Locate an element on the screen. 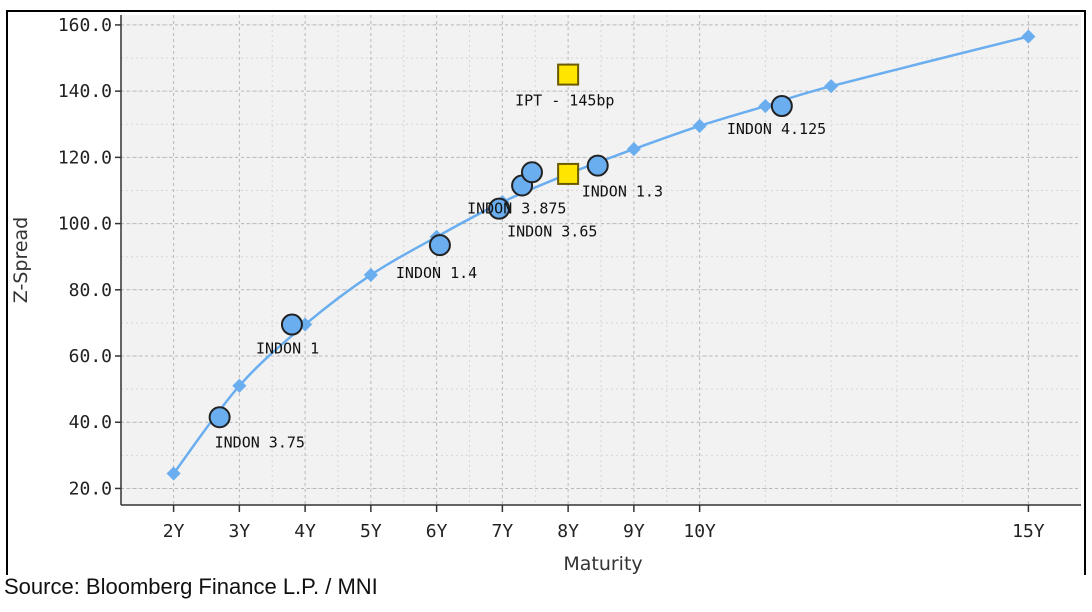 This screenshot has height=612, width=1092. x-tick-label: 7Y is located at coordinates (503, 531).